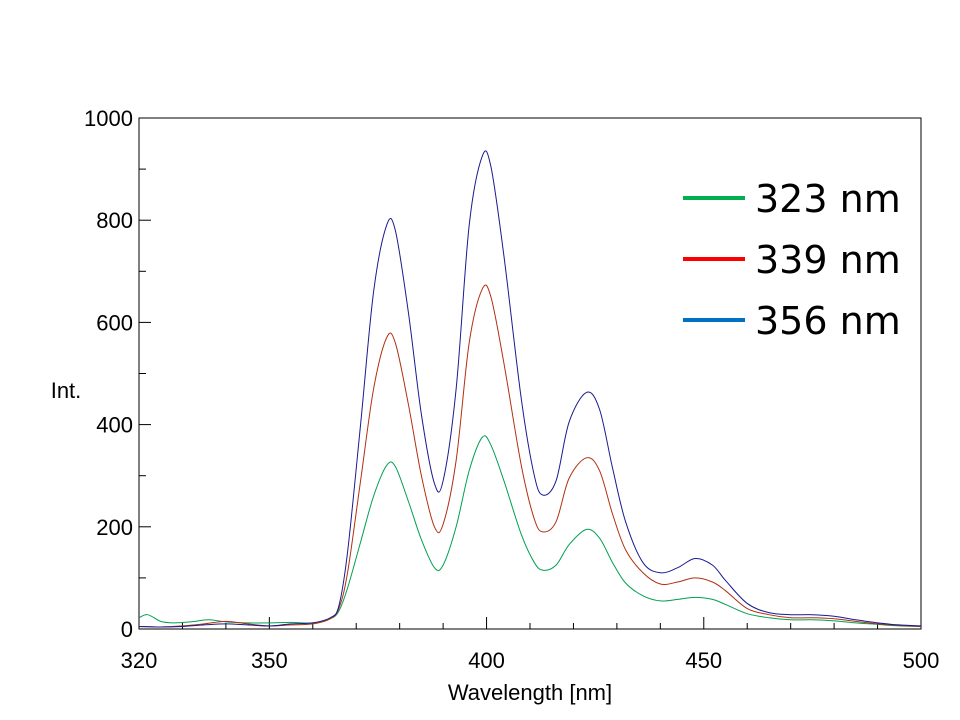 The width and height of the screenshot is (960, 720). Describe the element at coordinates (114, 527) in the screenshot. I see `y-tick-label: 200` at that location.